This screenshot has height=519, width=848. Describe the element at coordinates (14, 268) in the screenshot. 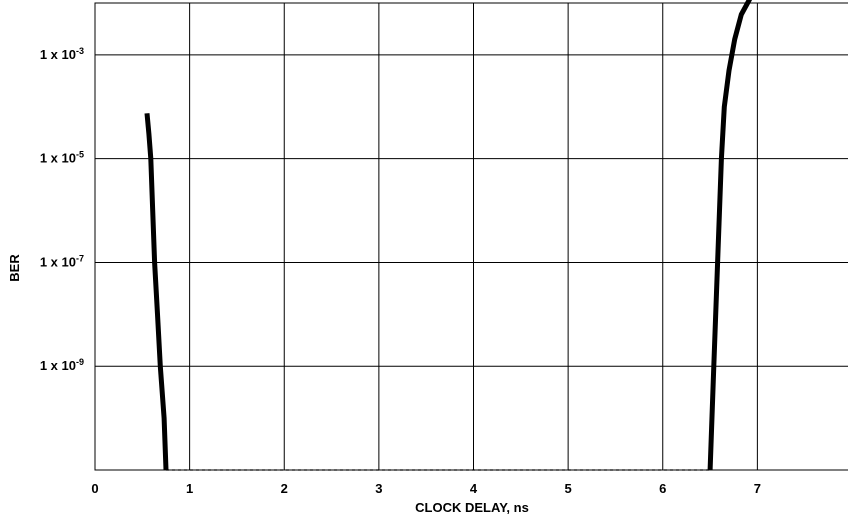

I see `y-axis-label: BER` at that location.